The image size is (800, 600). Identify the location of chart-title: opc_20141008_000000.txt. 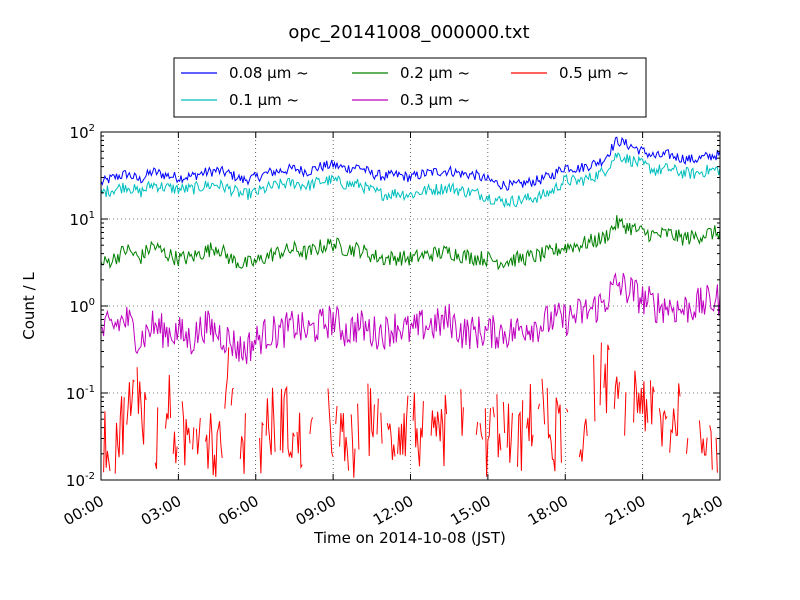
(408, 32).